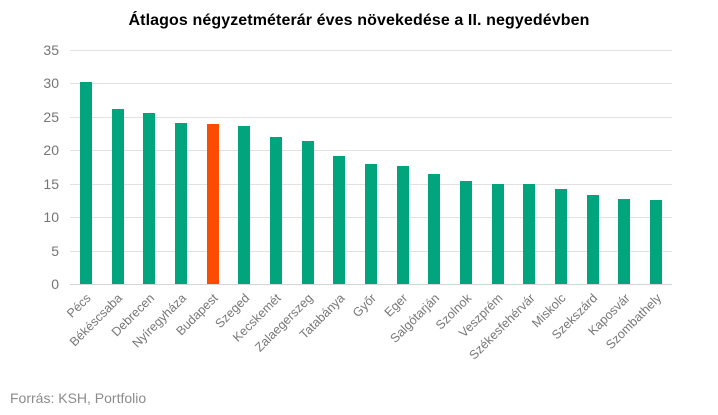  Describe the element at coordinates (212, 203) in the screenshot. I see `bar-highlighted` at that location.